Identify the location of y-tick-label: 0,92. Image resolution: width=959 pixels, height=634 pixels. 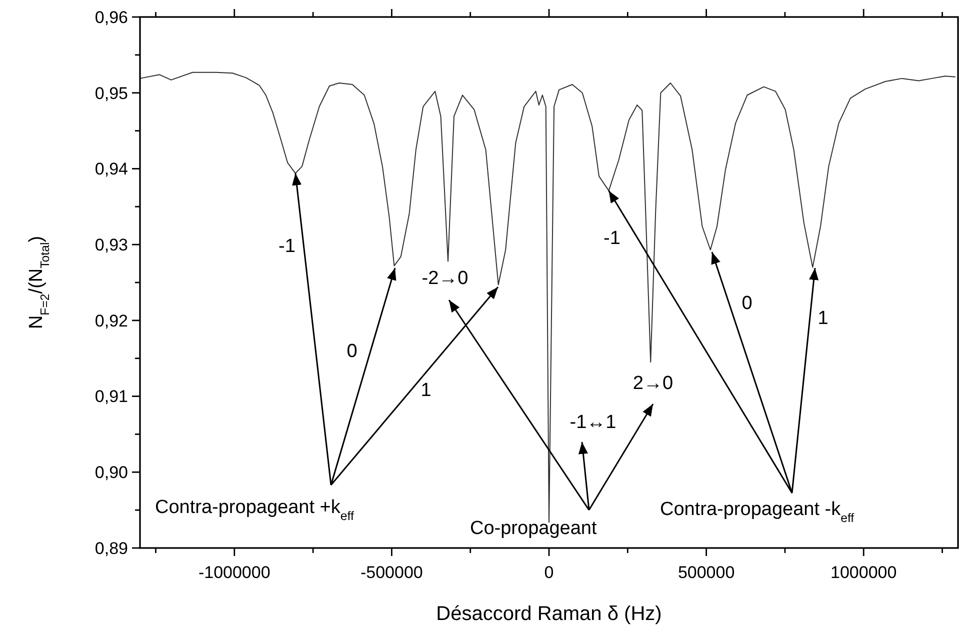
(111, 320).